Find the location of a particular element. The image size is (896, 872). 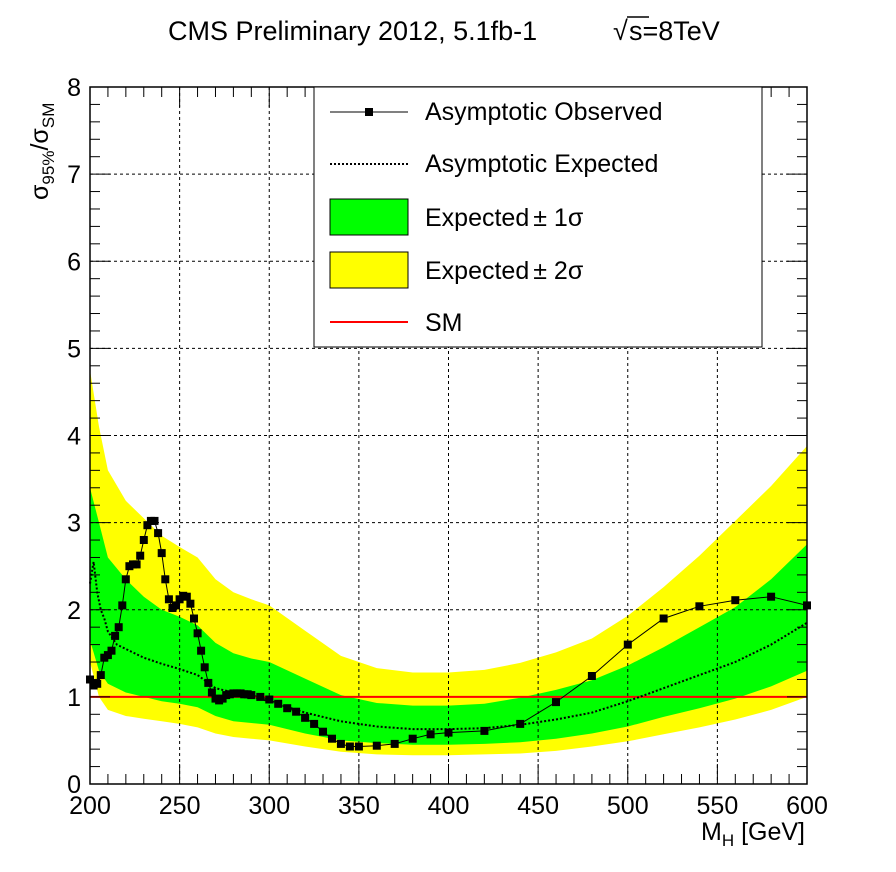

y-tick-label: 8 is located at coordinates (74, 88).